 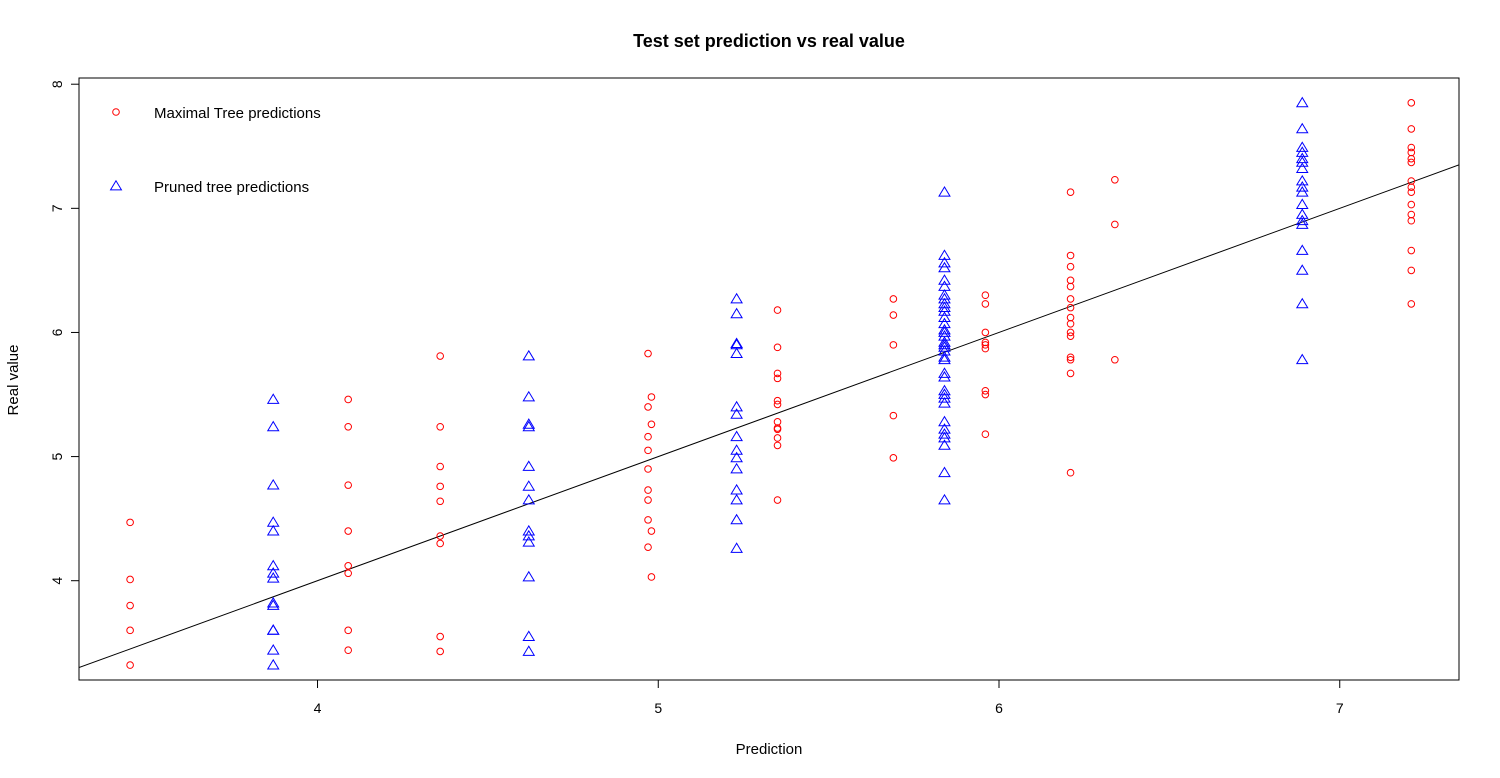 I want to click on legend-marker-maximal-tree, so click(x=116, y=112).